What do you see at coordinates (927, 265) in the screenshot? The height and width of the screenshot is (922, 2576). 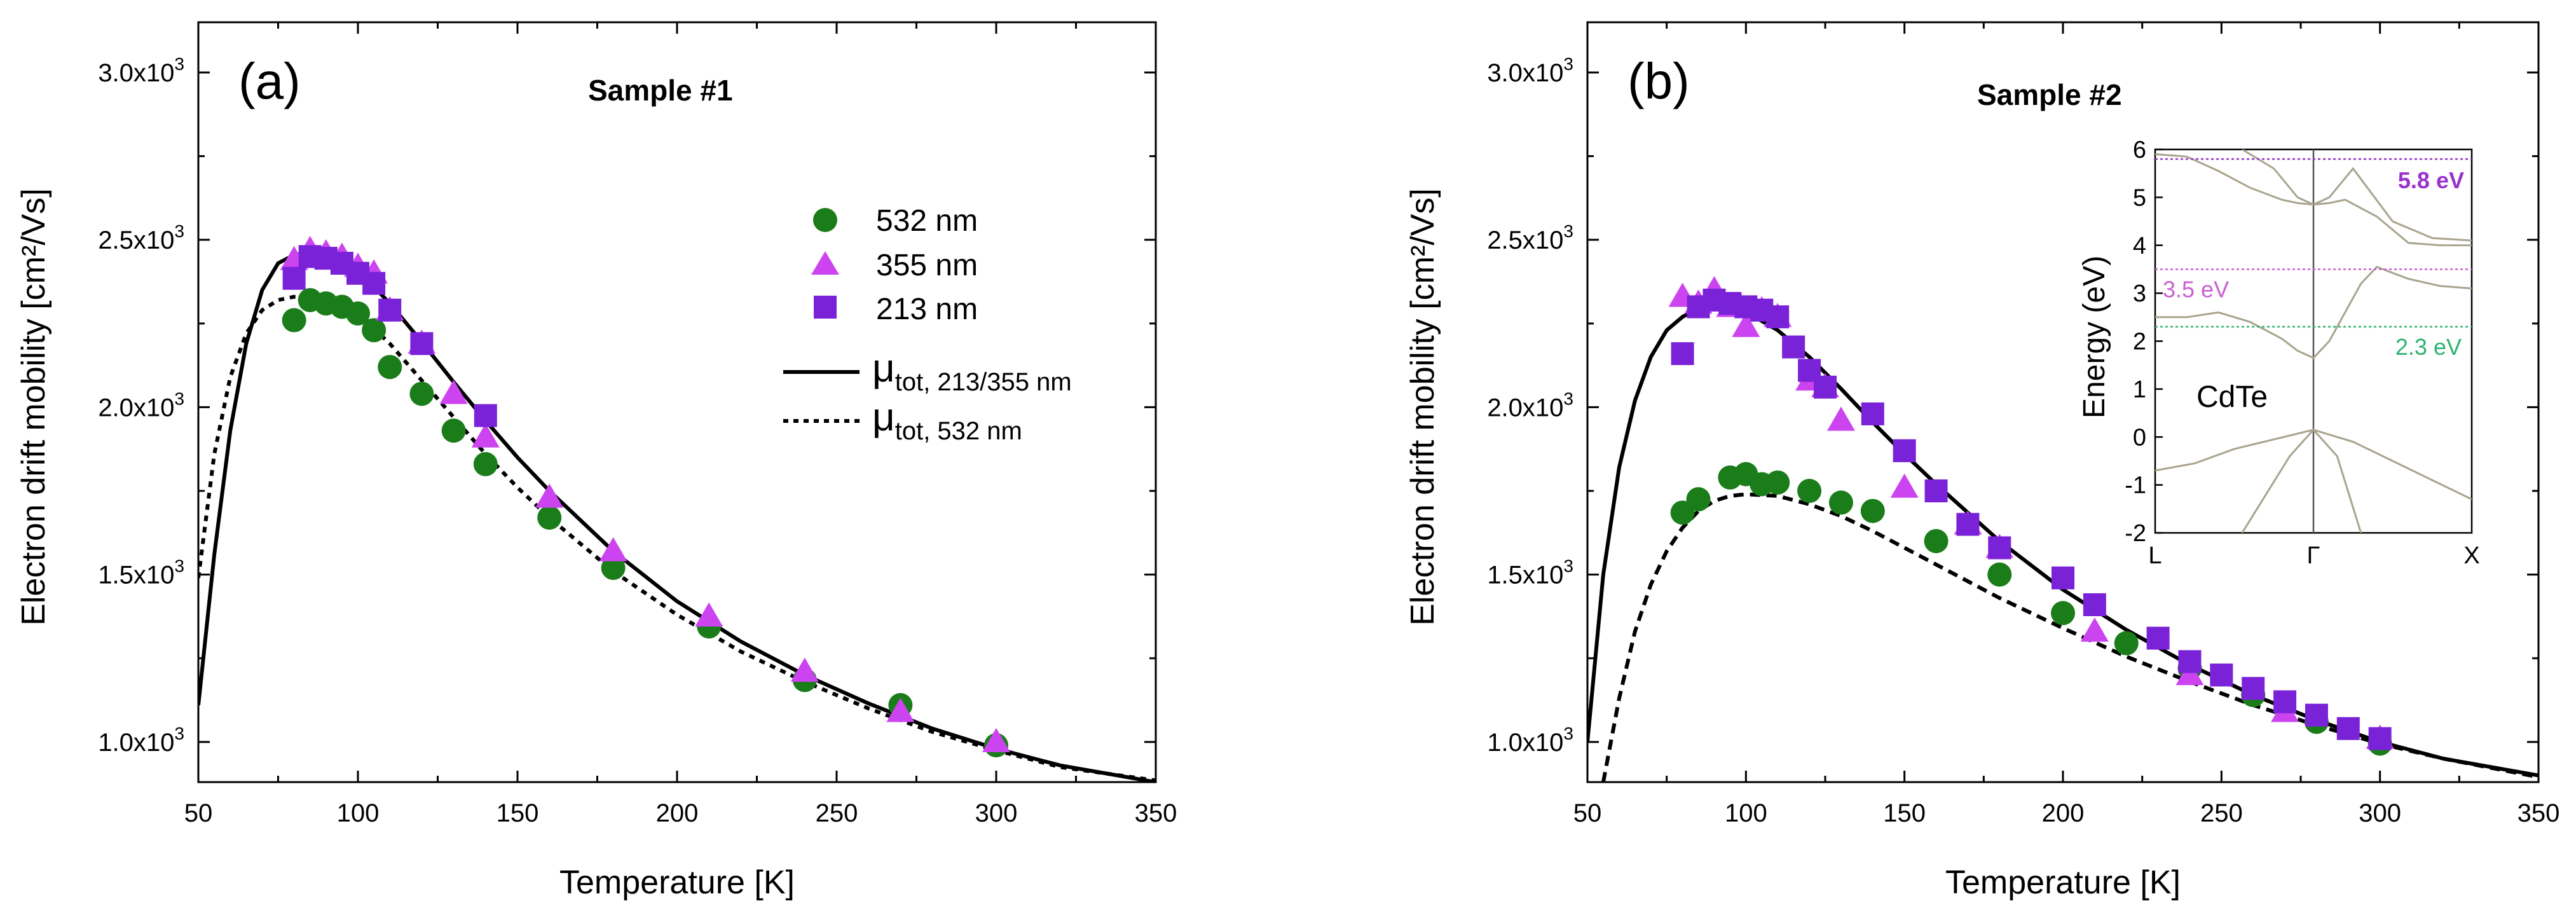 I see `legend-label-355: 355 nm` at bounding box center [927, 265].